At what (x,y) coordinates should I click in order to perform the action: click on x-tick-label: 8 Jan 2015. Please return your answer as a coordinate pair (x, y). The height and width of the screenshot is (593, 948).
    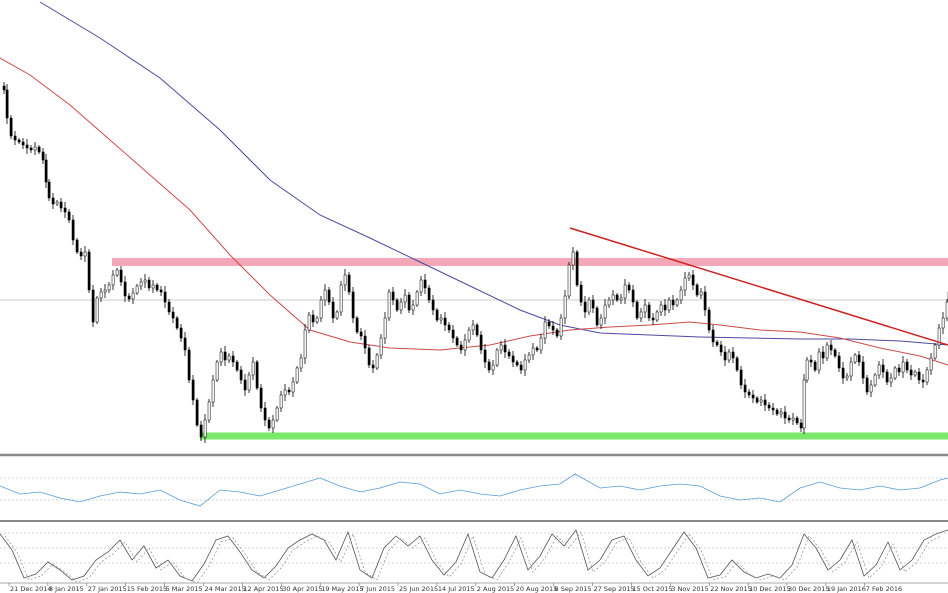
    Looking at the image, I should click on (66, 589).